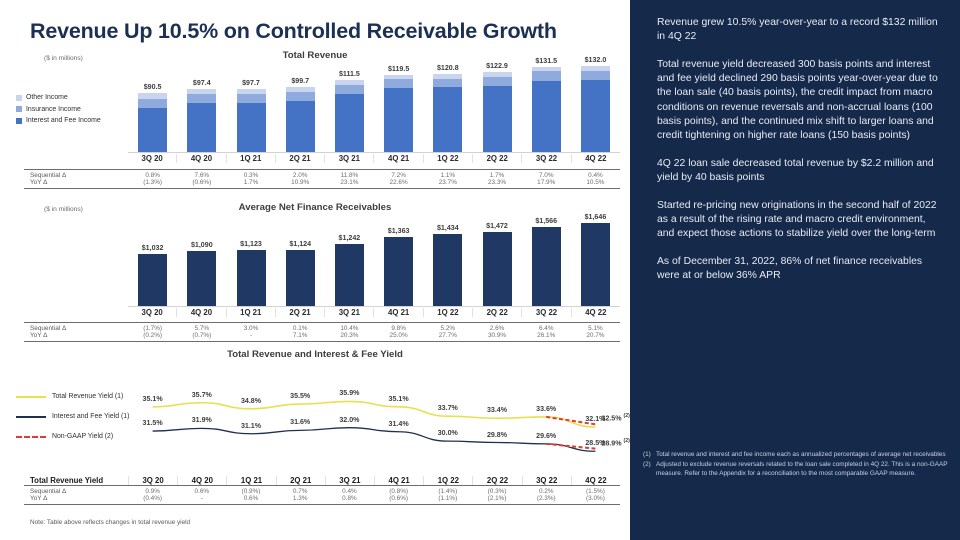 Image resolution: width=960 pixels, height=540 pixels. I want to click on table-cell: (1.4%), so click(448, 491).